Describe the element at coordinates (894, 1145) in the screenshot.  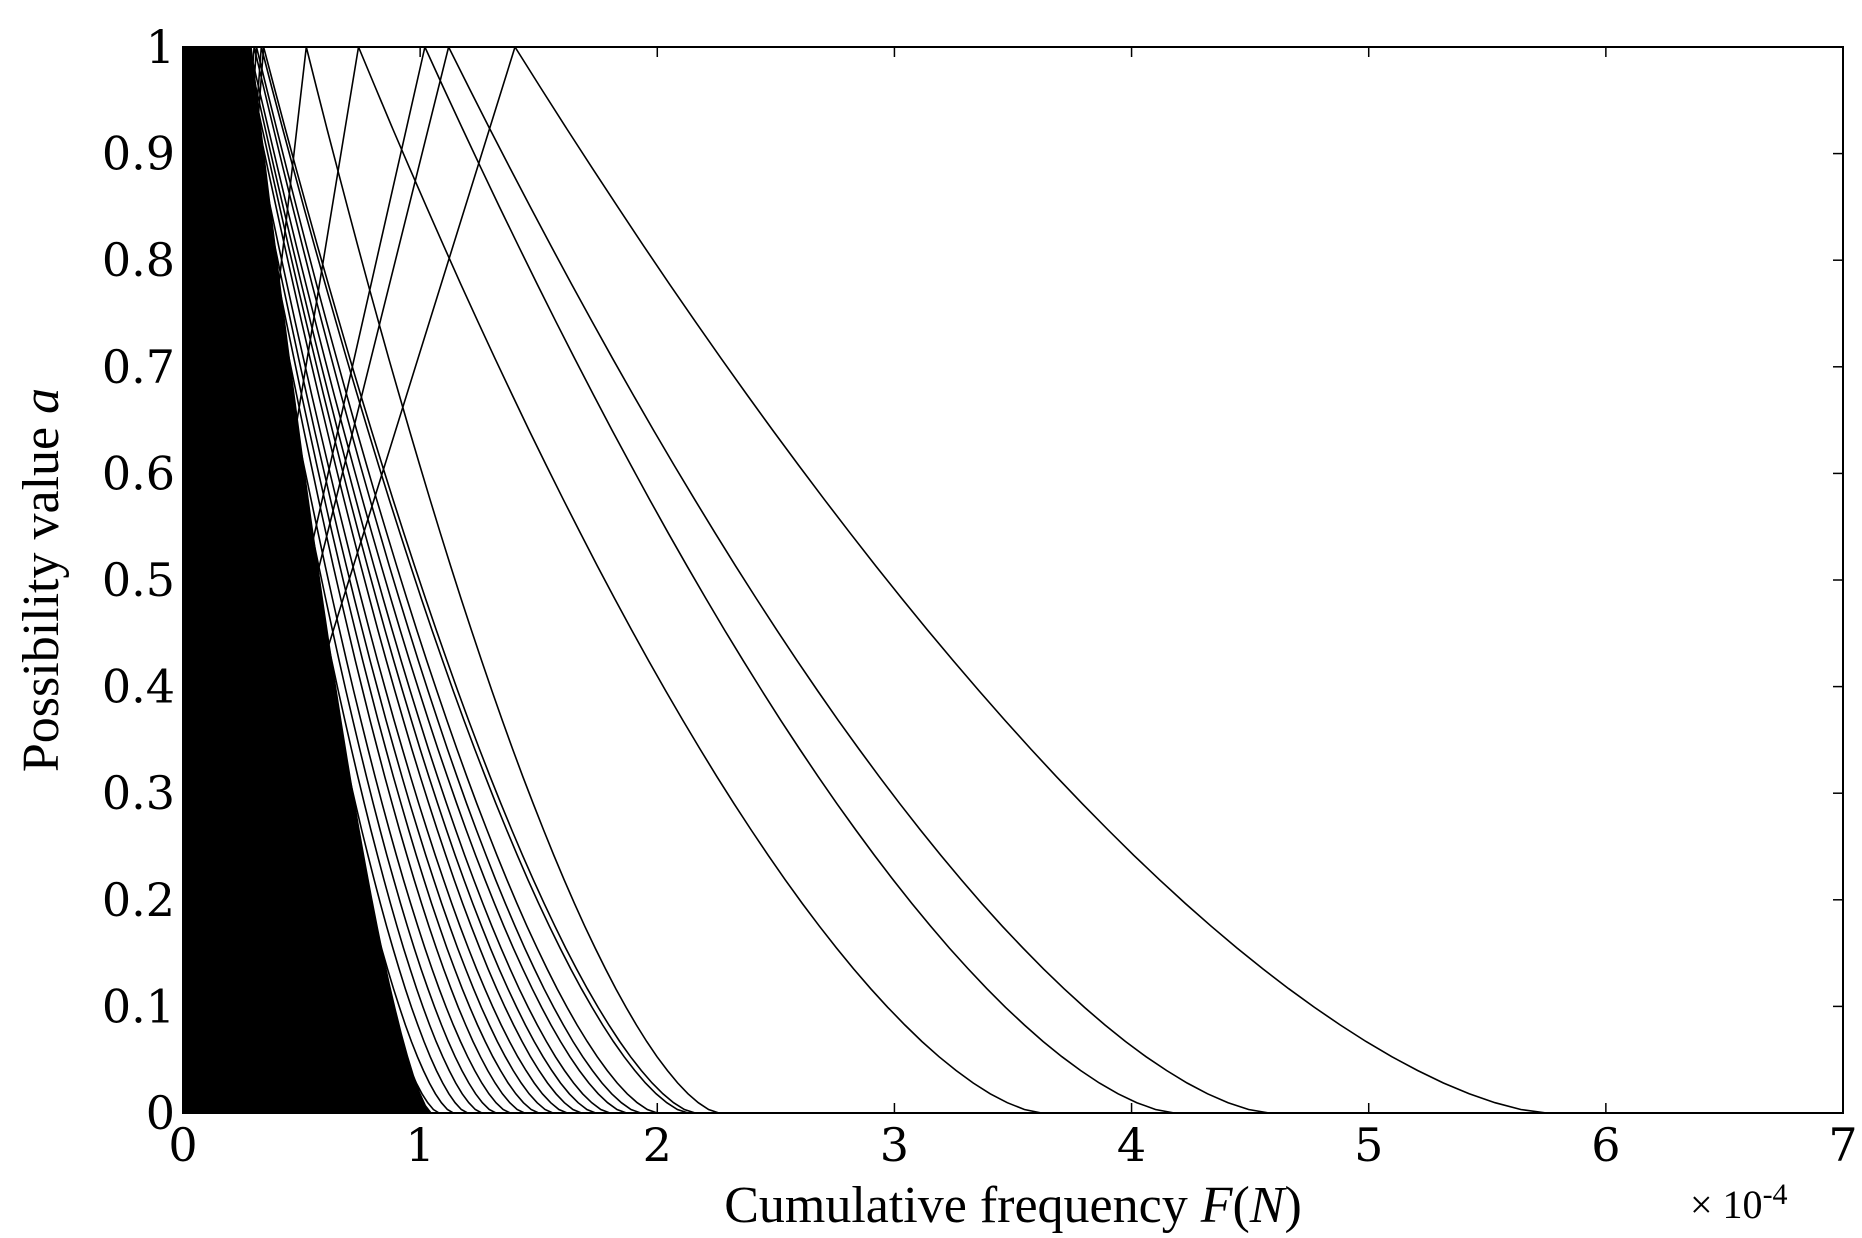
I see `x-tick-label: 3` at that location.